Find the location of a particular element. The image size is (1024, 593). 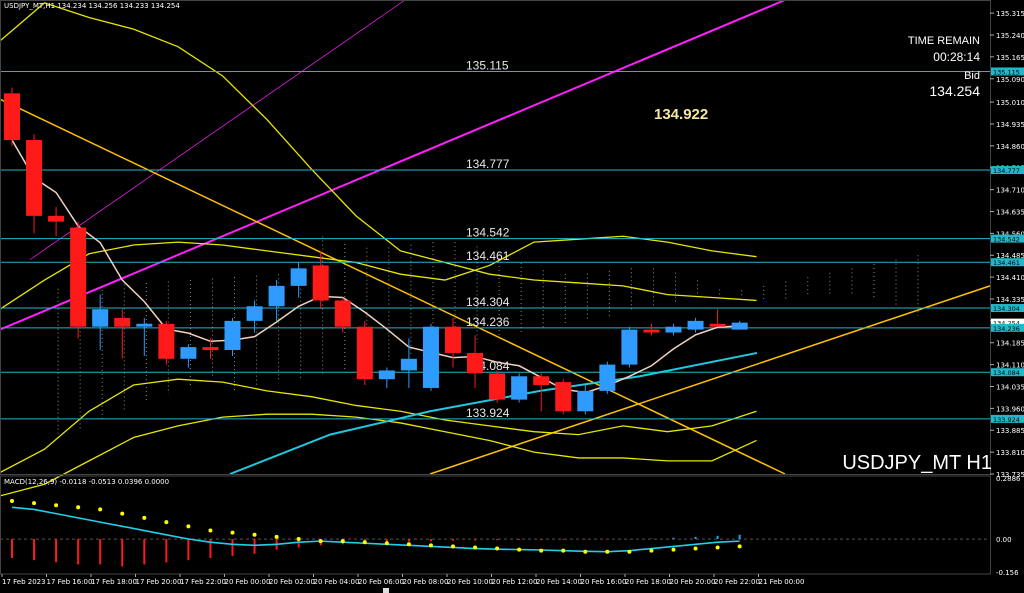

x-tick-label: 20 Feb 20:00 is located at coordinates (693, 582).